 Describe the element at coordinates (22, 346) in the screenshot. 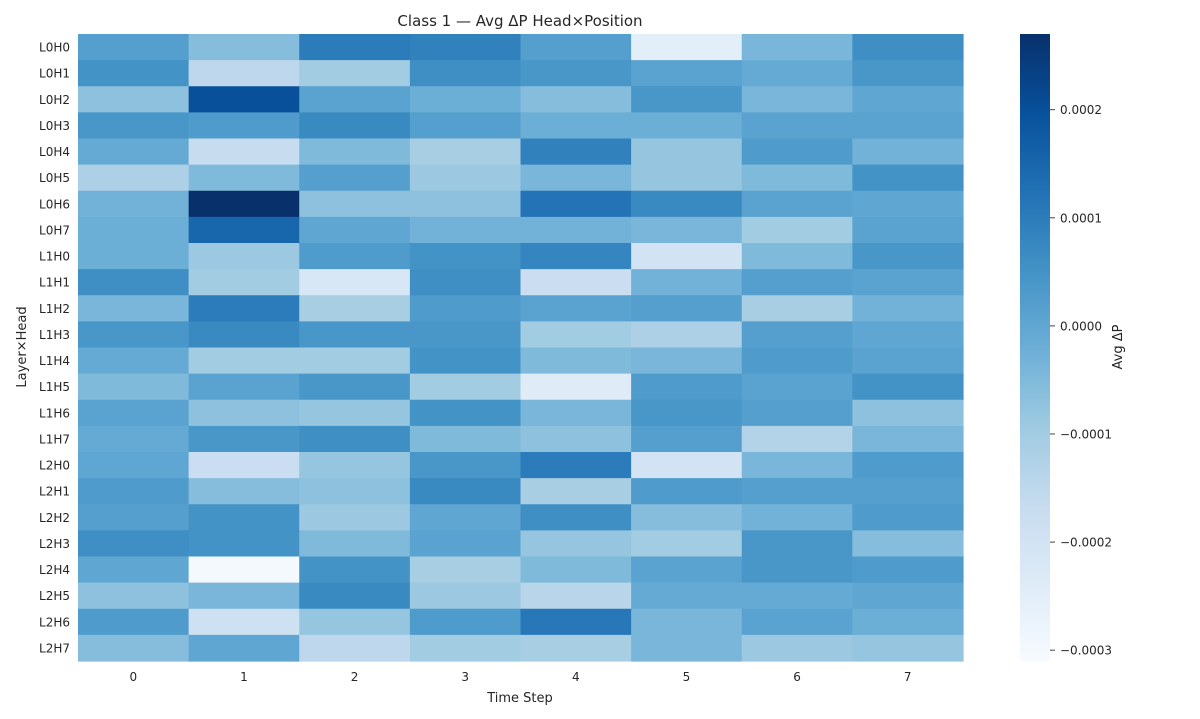

I see `y-axis-label: Layer×Head` at that location.